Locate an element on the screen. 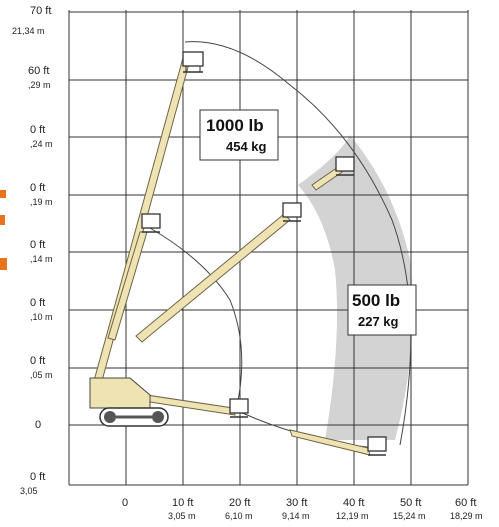  y-tick-6-ft: 0 ft is located at coordinates (37, 361).